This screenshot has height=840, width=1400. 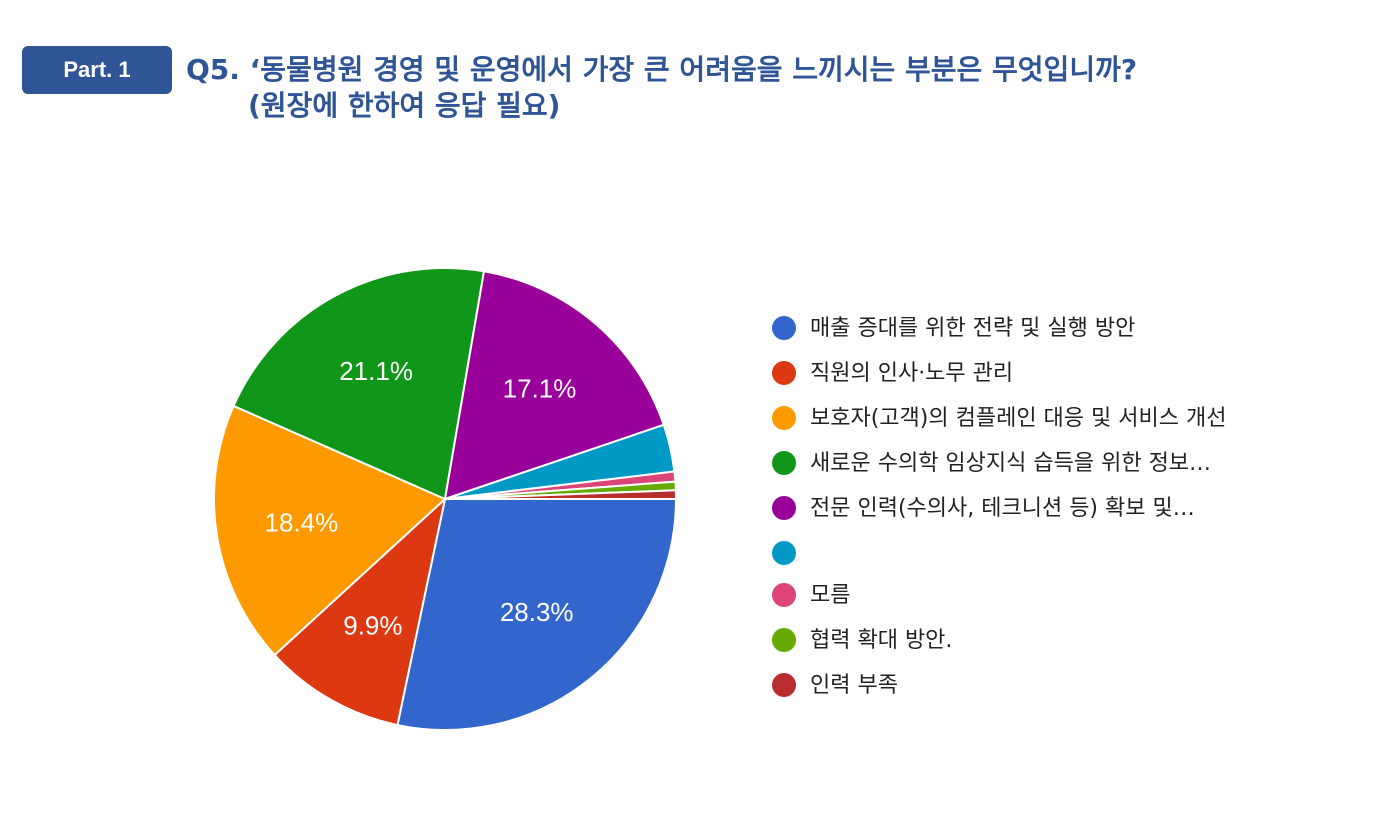 What do you see at coordinates (1032, 373) in the screenshot?
I see `legend-item: 직원의 인사·노무 관리` at bounding box center [1032, 373].